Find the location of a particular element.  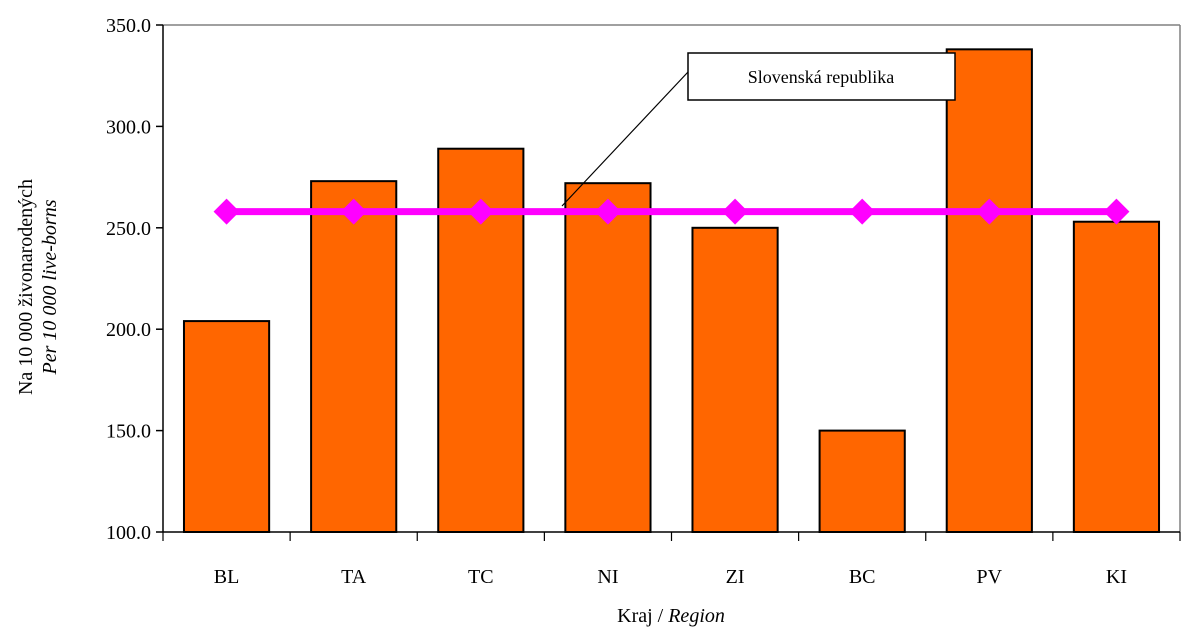

callout-label: Slovenská republika is located at coordinates (821, 77).